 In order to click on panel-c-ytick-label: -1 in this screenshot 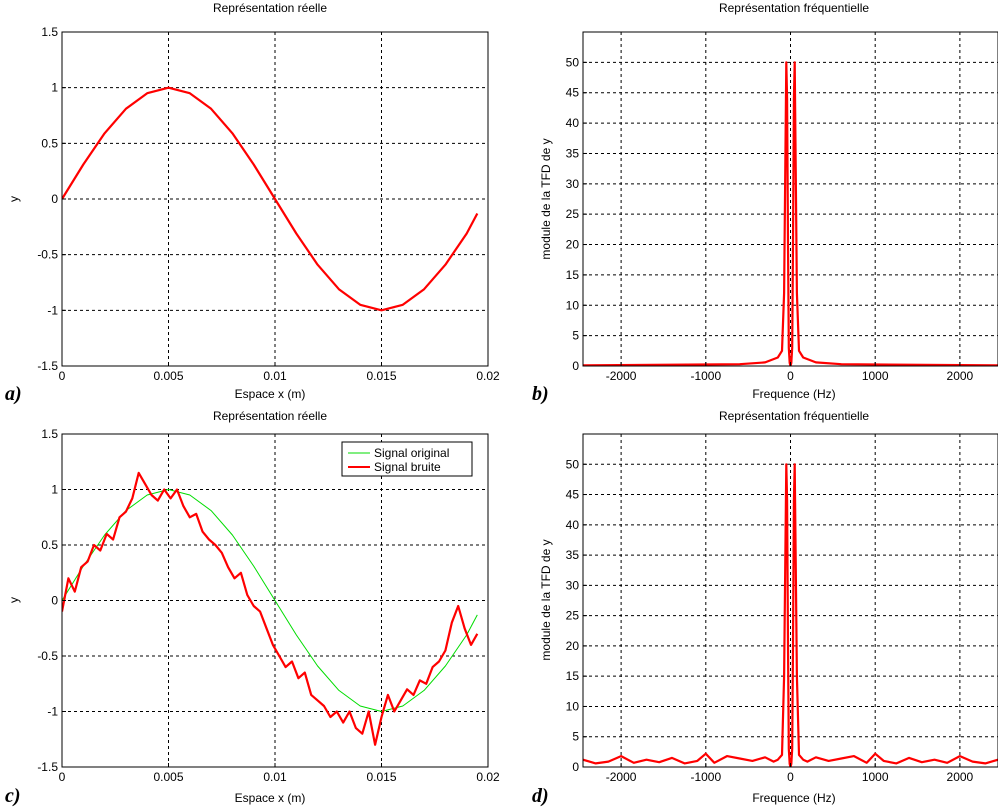, I will do `click(52, 712)`.